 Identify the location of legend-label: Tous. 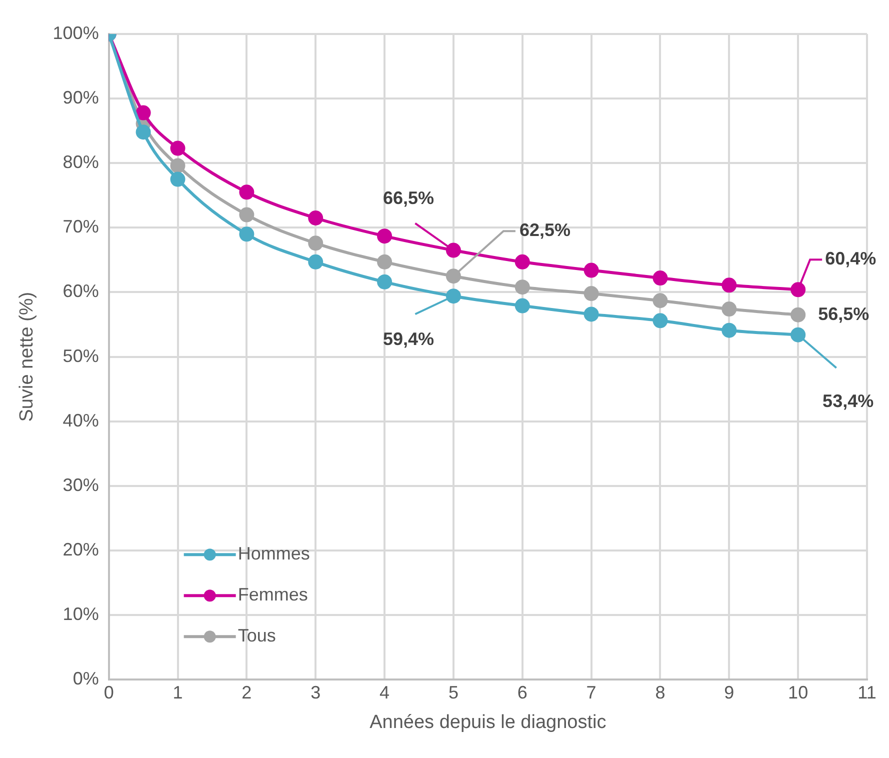
(257, 636).